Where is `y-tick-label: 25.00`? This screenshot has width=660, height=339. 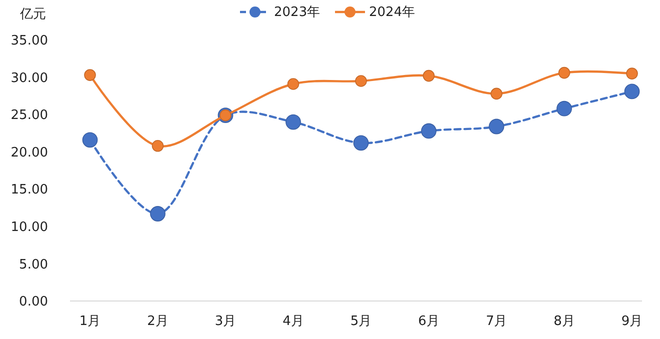
y-tick-label: 25.00 is located at coordinates (29, 116).